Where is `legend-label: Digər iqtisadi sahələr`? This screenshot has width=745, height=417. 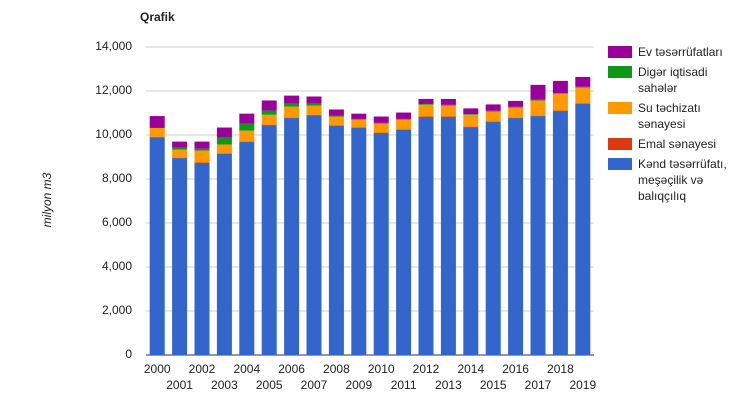 legend-label: Digər iqtisadi sahələr is located at coordinates (673, 80).